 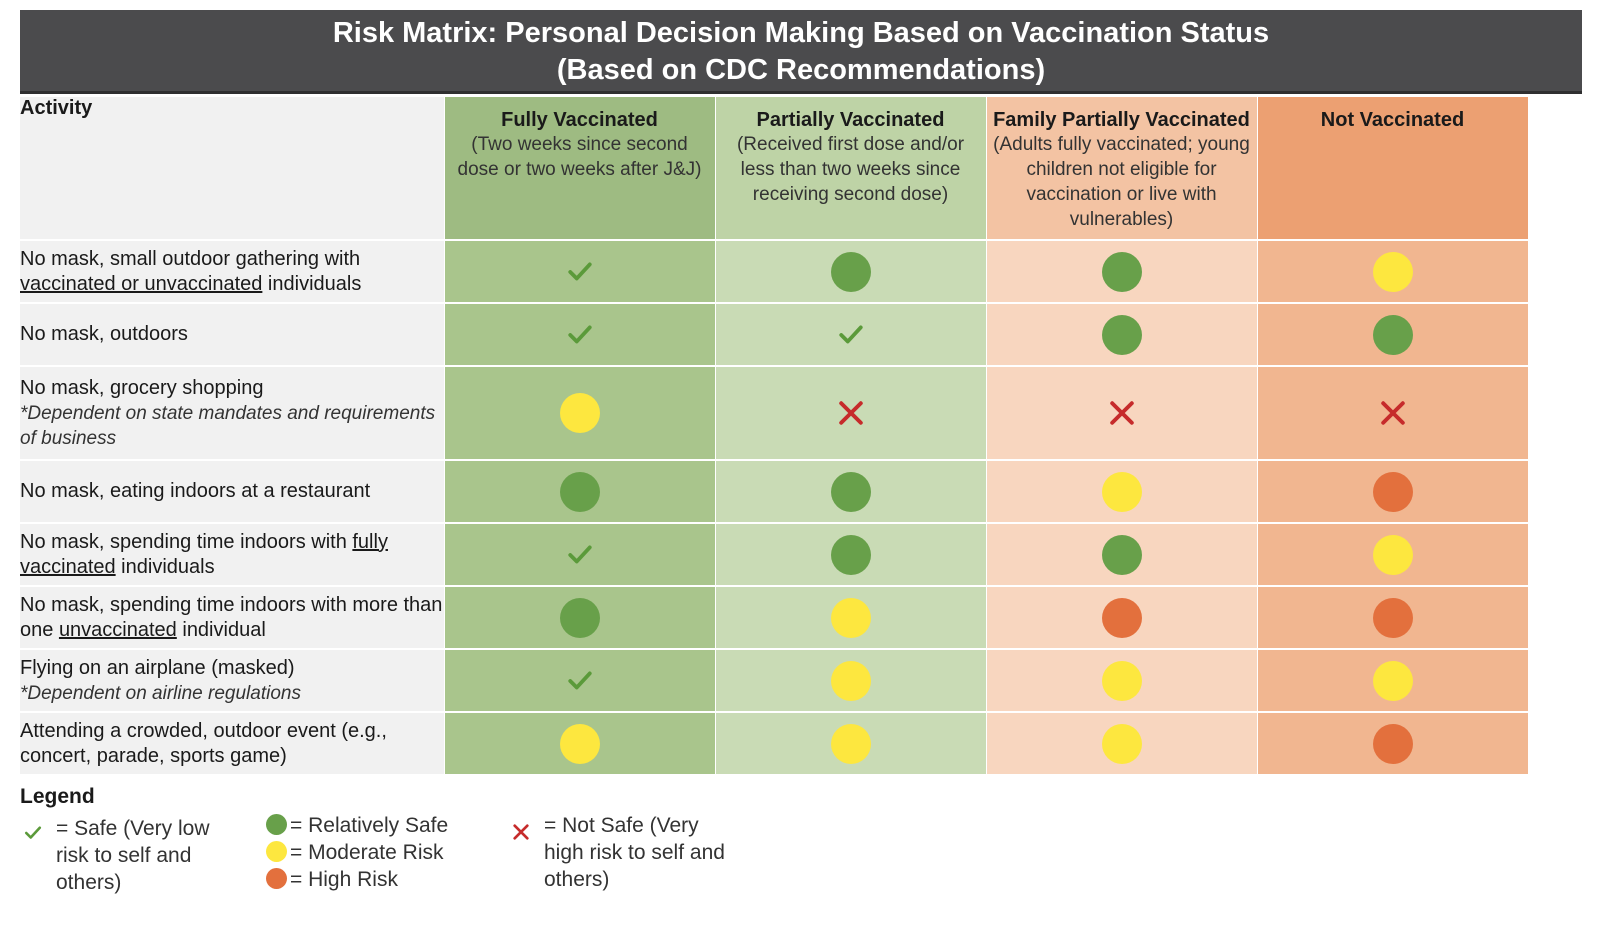 What do you see at coordinates (801, 70) in the screenshot?
I see `title-line-2: (Based on CDC Recommendations)` at bounding box center [801, 70].